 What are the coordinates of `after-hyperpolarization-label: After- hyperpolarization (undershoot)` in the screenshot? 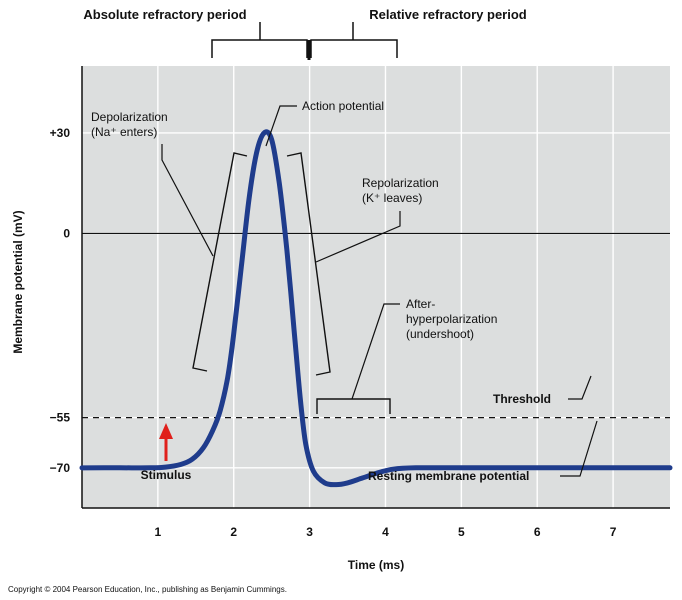 It's located at (453, 319).